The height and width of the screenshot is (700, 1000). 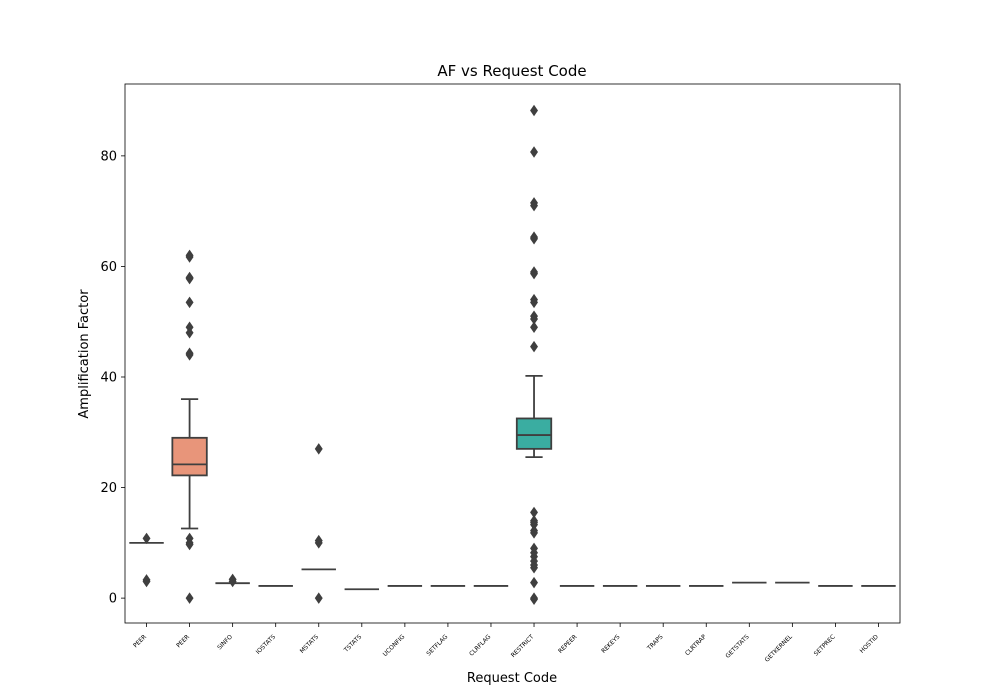 I want to click on x-tick-label: MSTATS, so click(x=310, y=644).